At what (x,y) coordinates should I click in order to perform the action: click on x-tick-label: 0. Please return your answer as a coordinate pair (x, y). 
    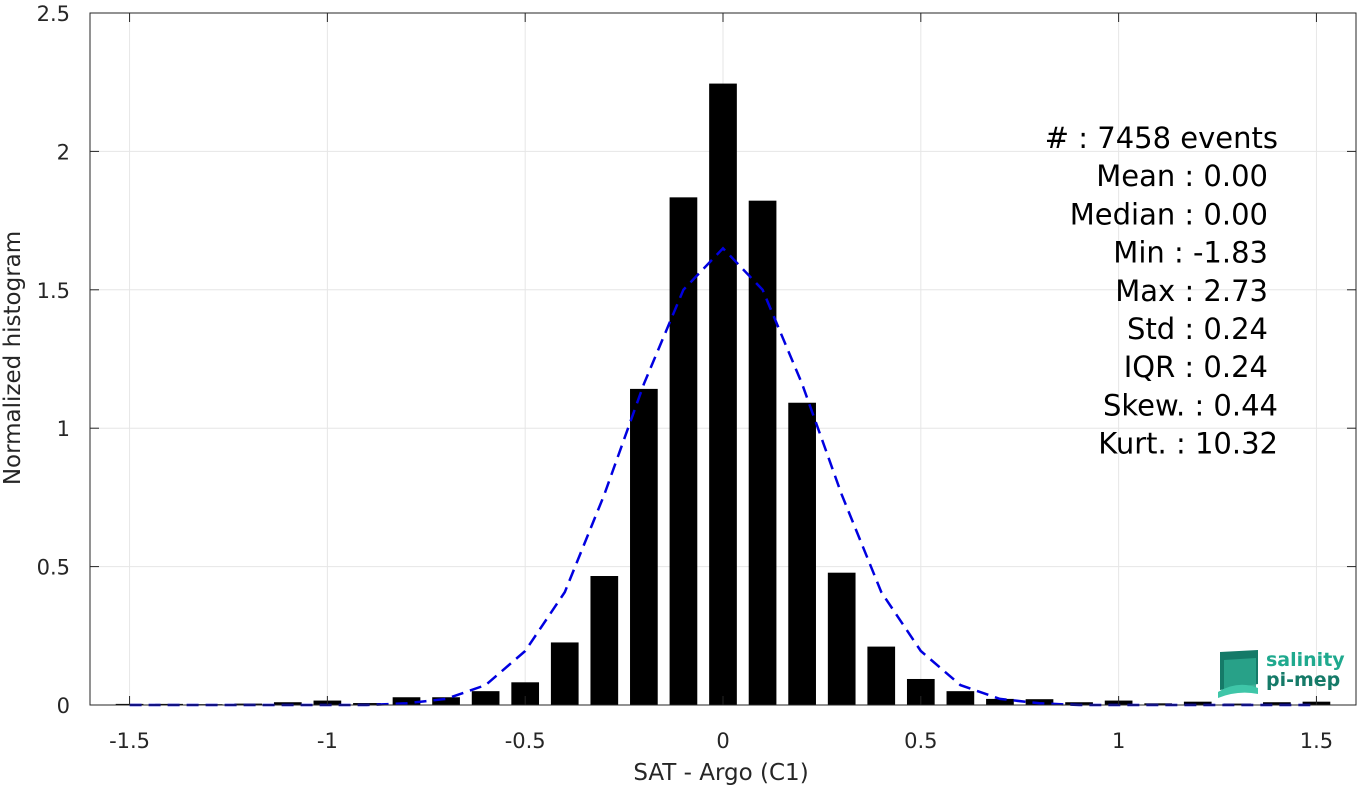
    Looking at the image, I should click on (722, 741).